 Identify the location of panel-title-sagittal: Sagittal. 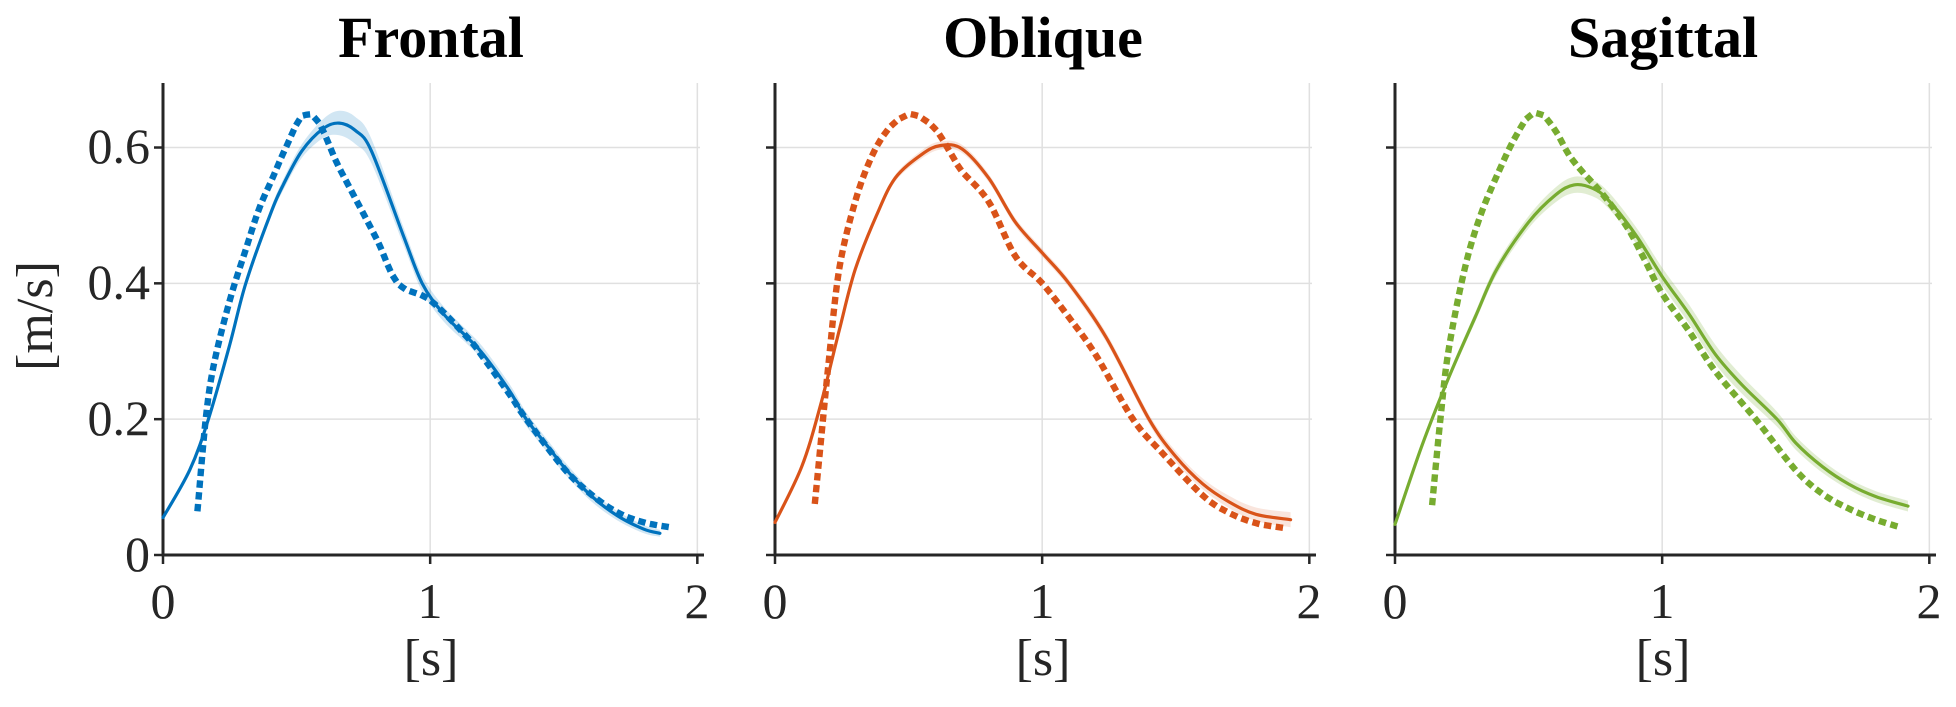
(1663, 37).